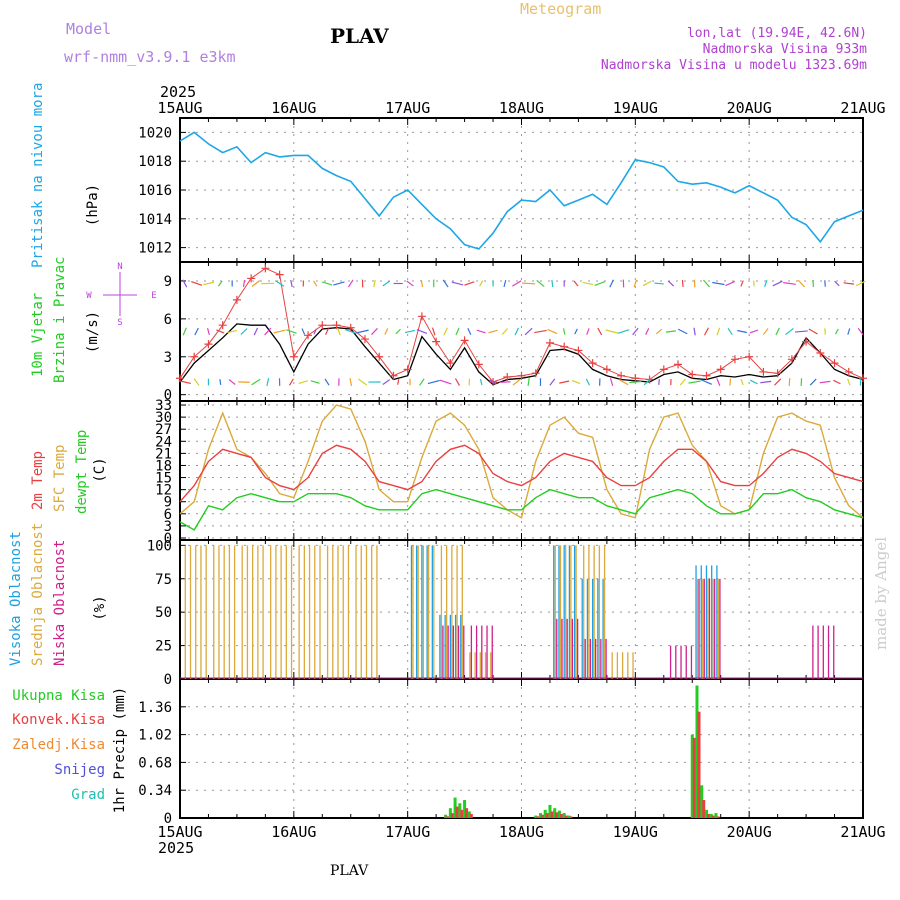 This screenshot has width=900, height=900. Describe the element at coordinates (58, 720) in the screenshot. I see `legend-conv: Konvek.Kisa` at that location.